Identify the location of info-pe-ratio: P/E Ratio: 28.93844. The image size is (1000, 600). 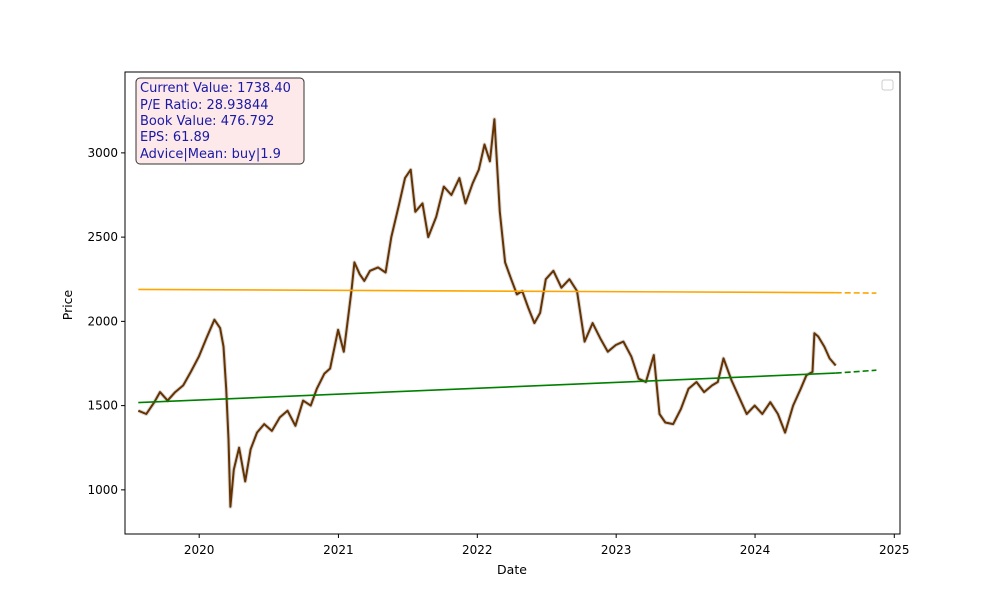
(204, 105).